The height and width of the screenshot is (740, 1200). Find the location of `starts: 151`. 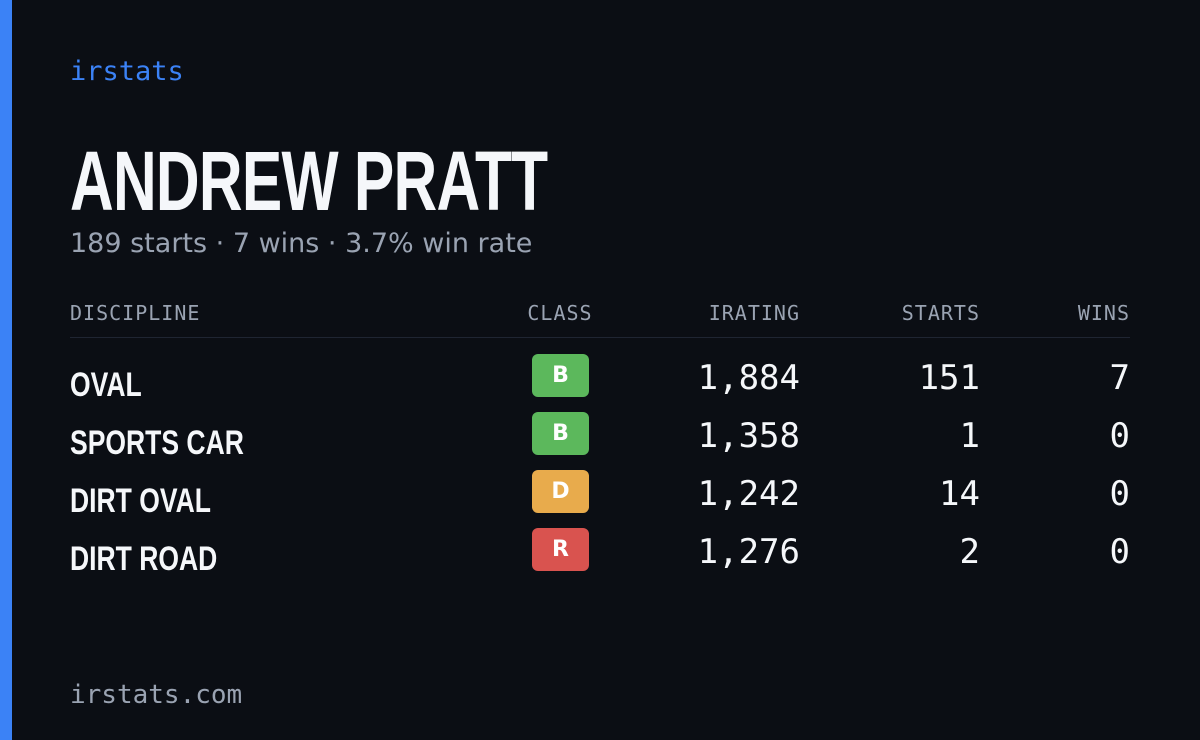

starts: 151 is located at coordinates (949, 378).